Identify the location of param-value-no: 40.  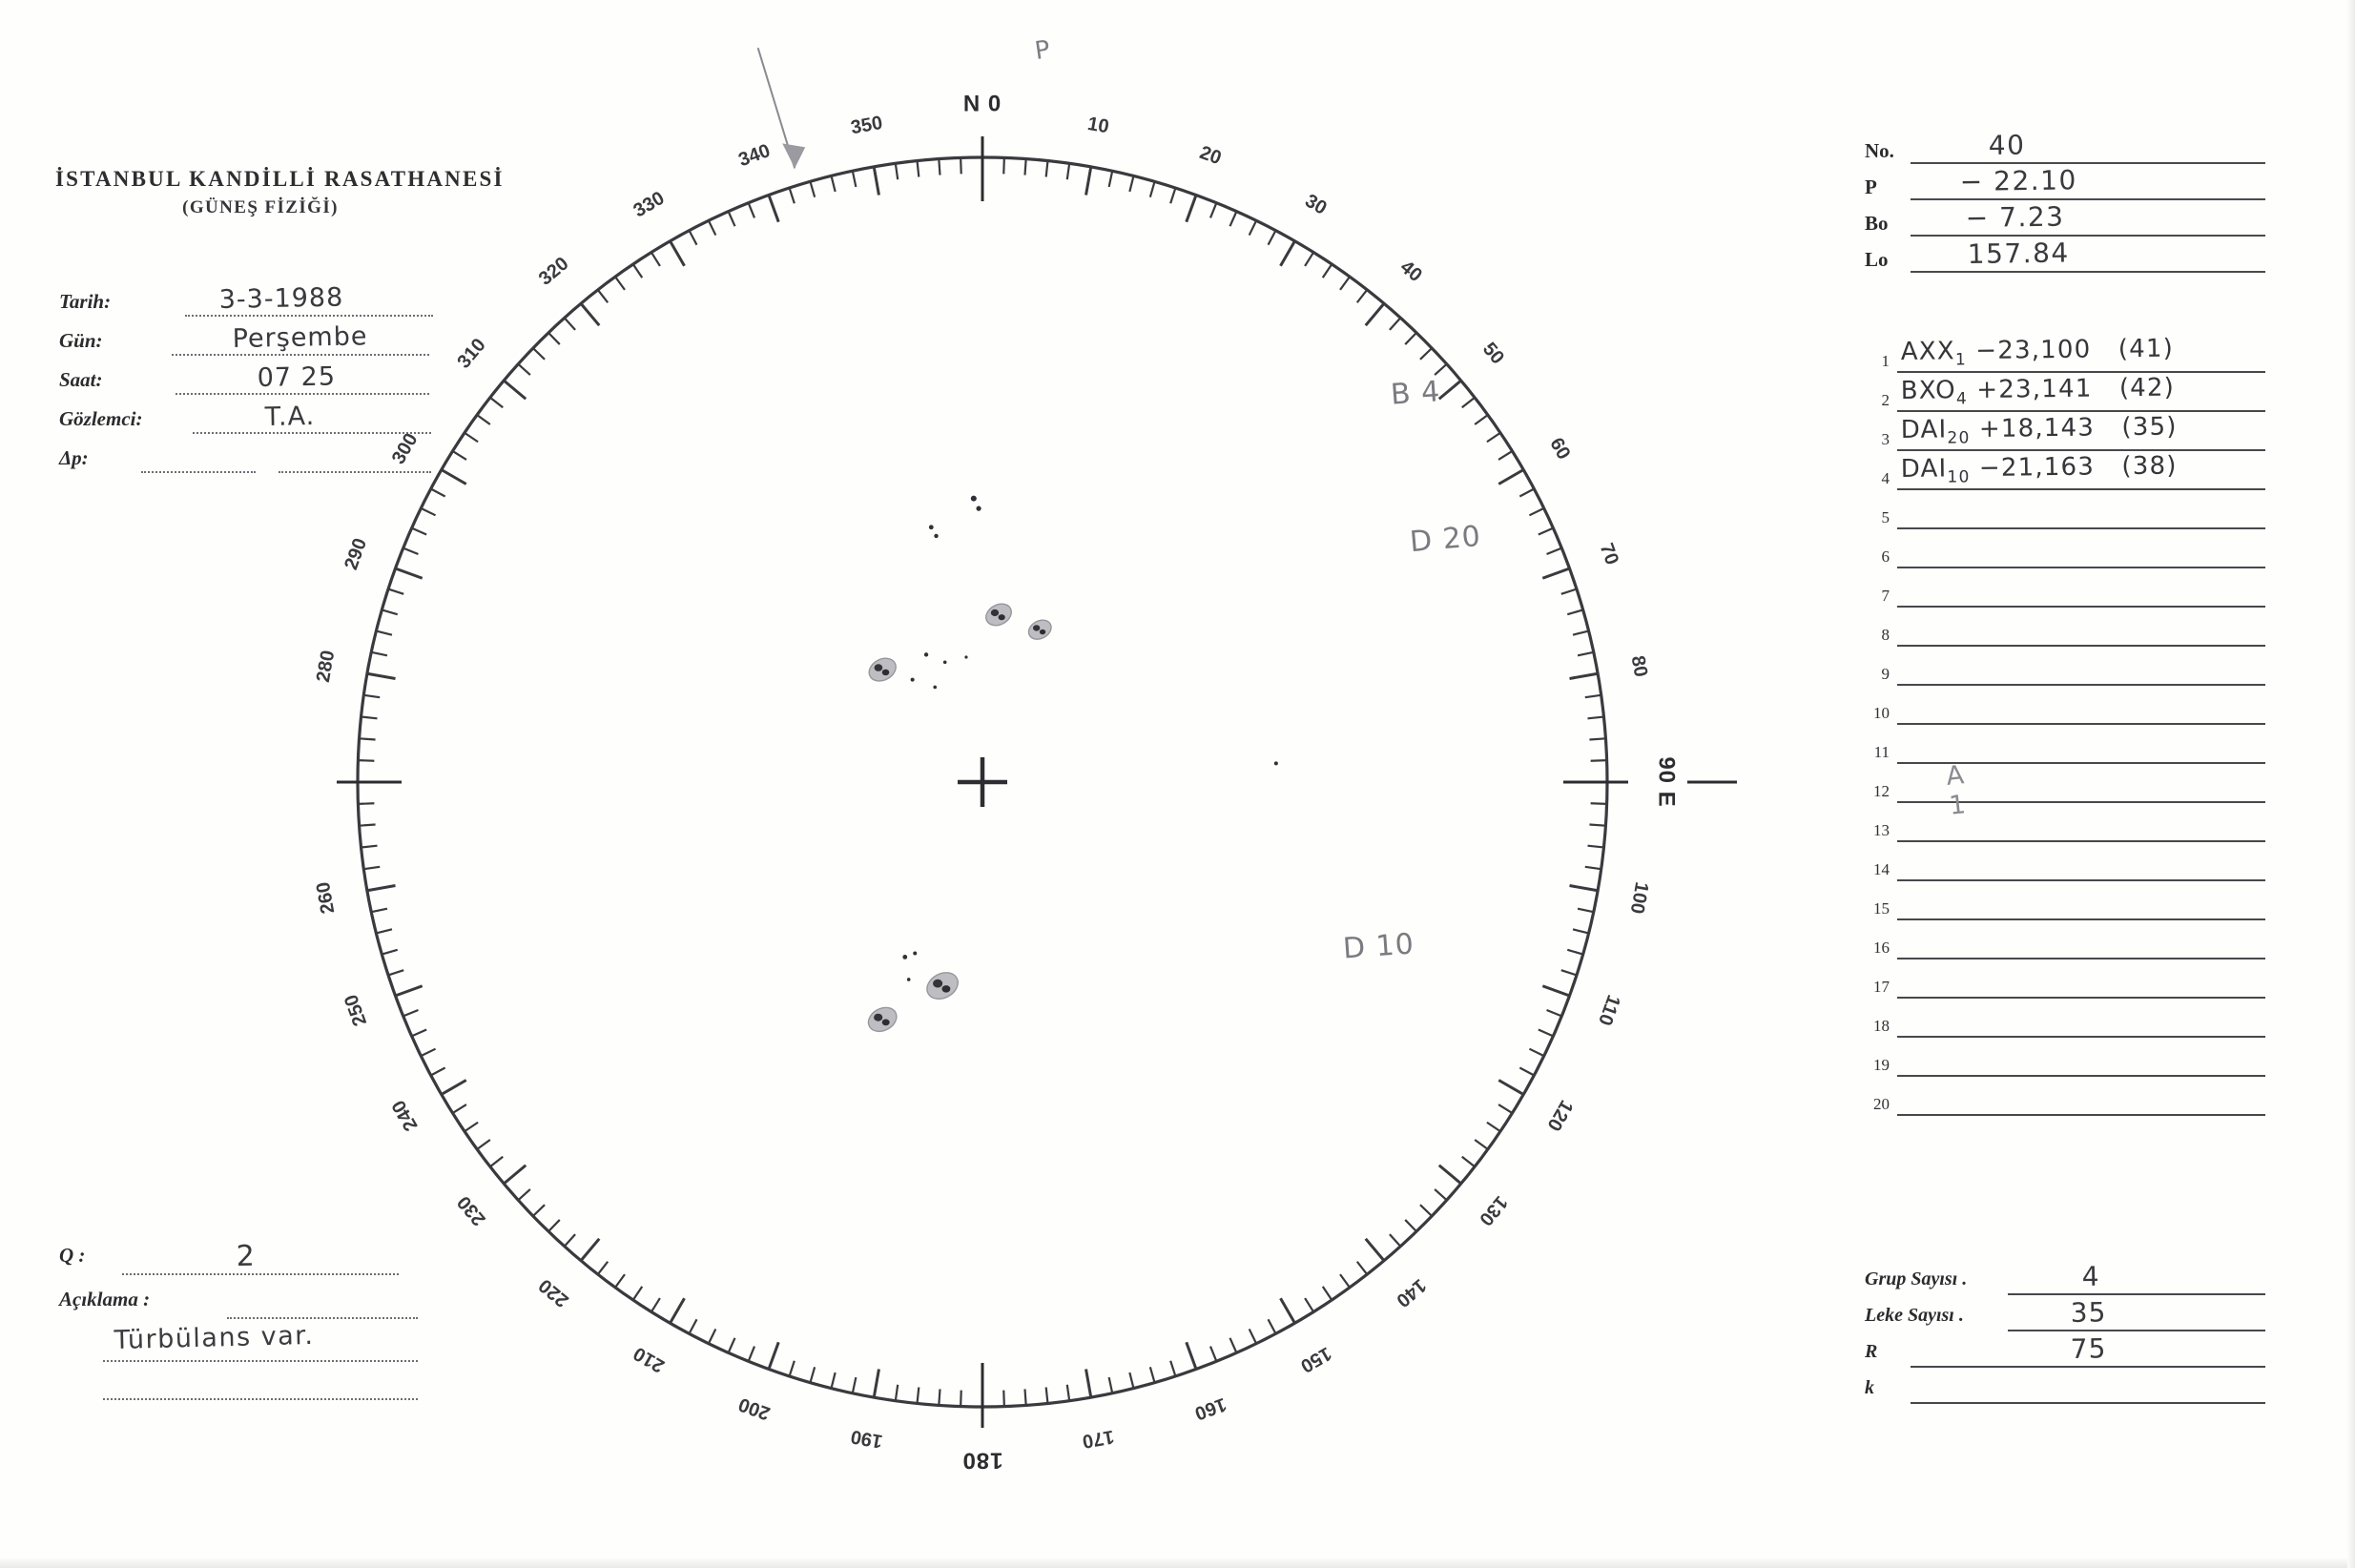
(2007, 145).